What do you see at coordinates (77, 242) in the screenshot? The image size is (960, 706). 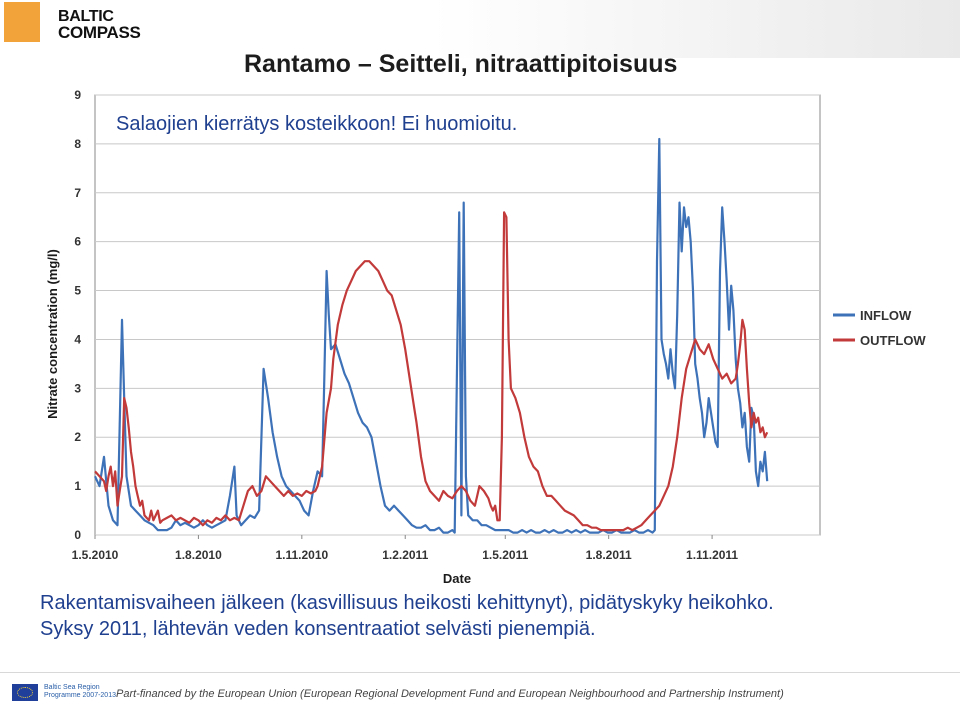 I see `y-tick-label: 6` at bounding box center [77, 242].